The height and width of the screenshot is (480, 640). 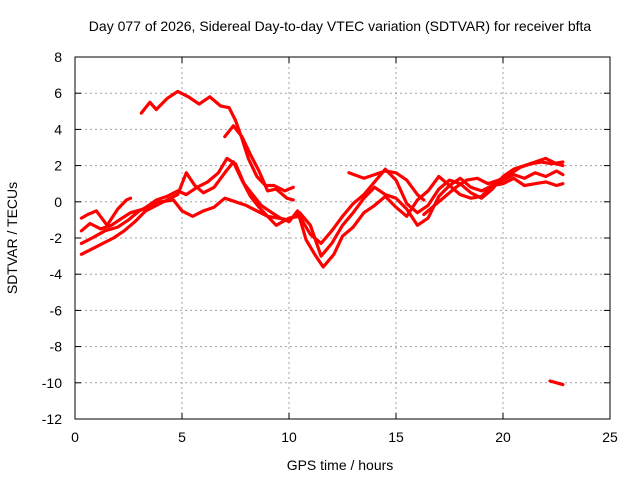 What do you see at coordinates (396, 437) in the screenshot?
I see `x-tick-label: 15` at bounding box center [396, 437].